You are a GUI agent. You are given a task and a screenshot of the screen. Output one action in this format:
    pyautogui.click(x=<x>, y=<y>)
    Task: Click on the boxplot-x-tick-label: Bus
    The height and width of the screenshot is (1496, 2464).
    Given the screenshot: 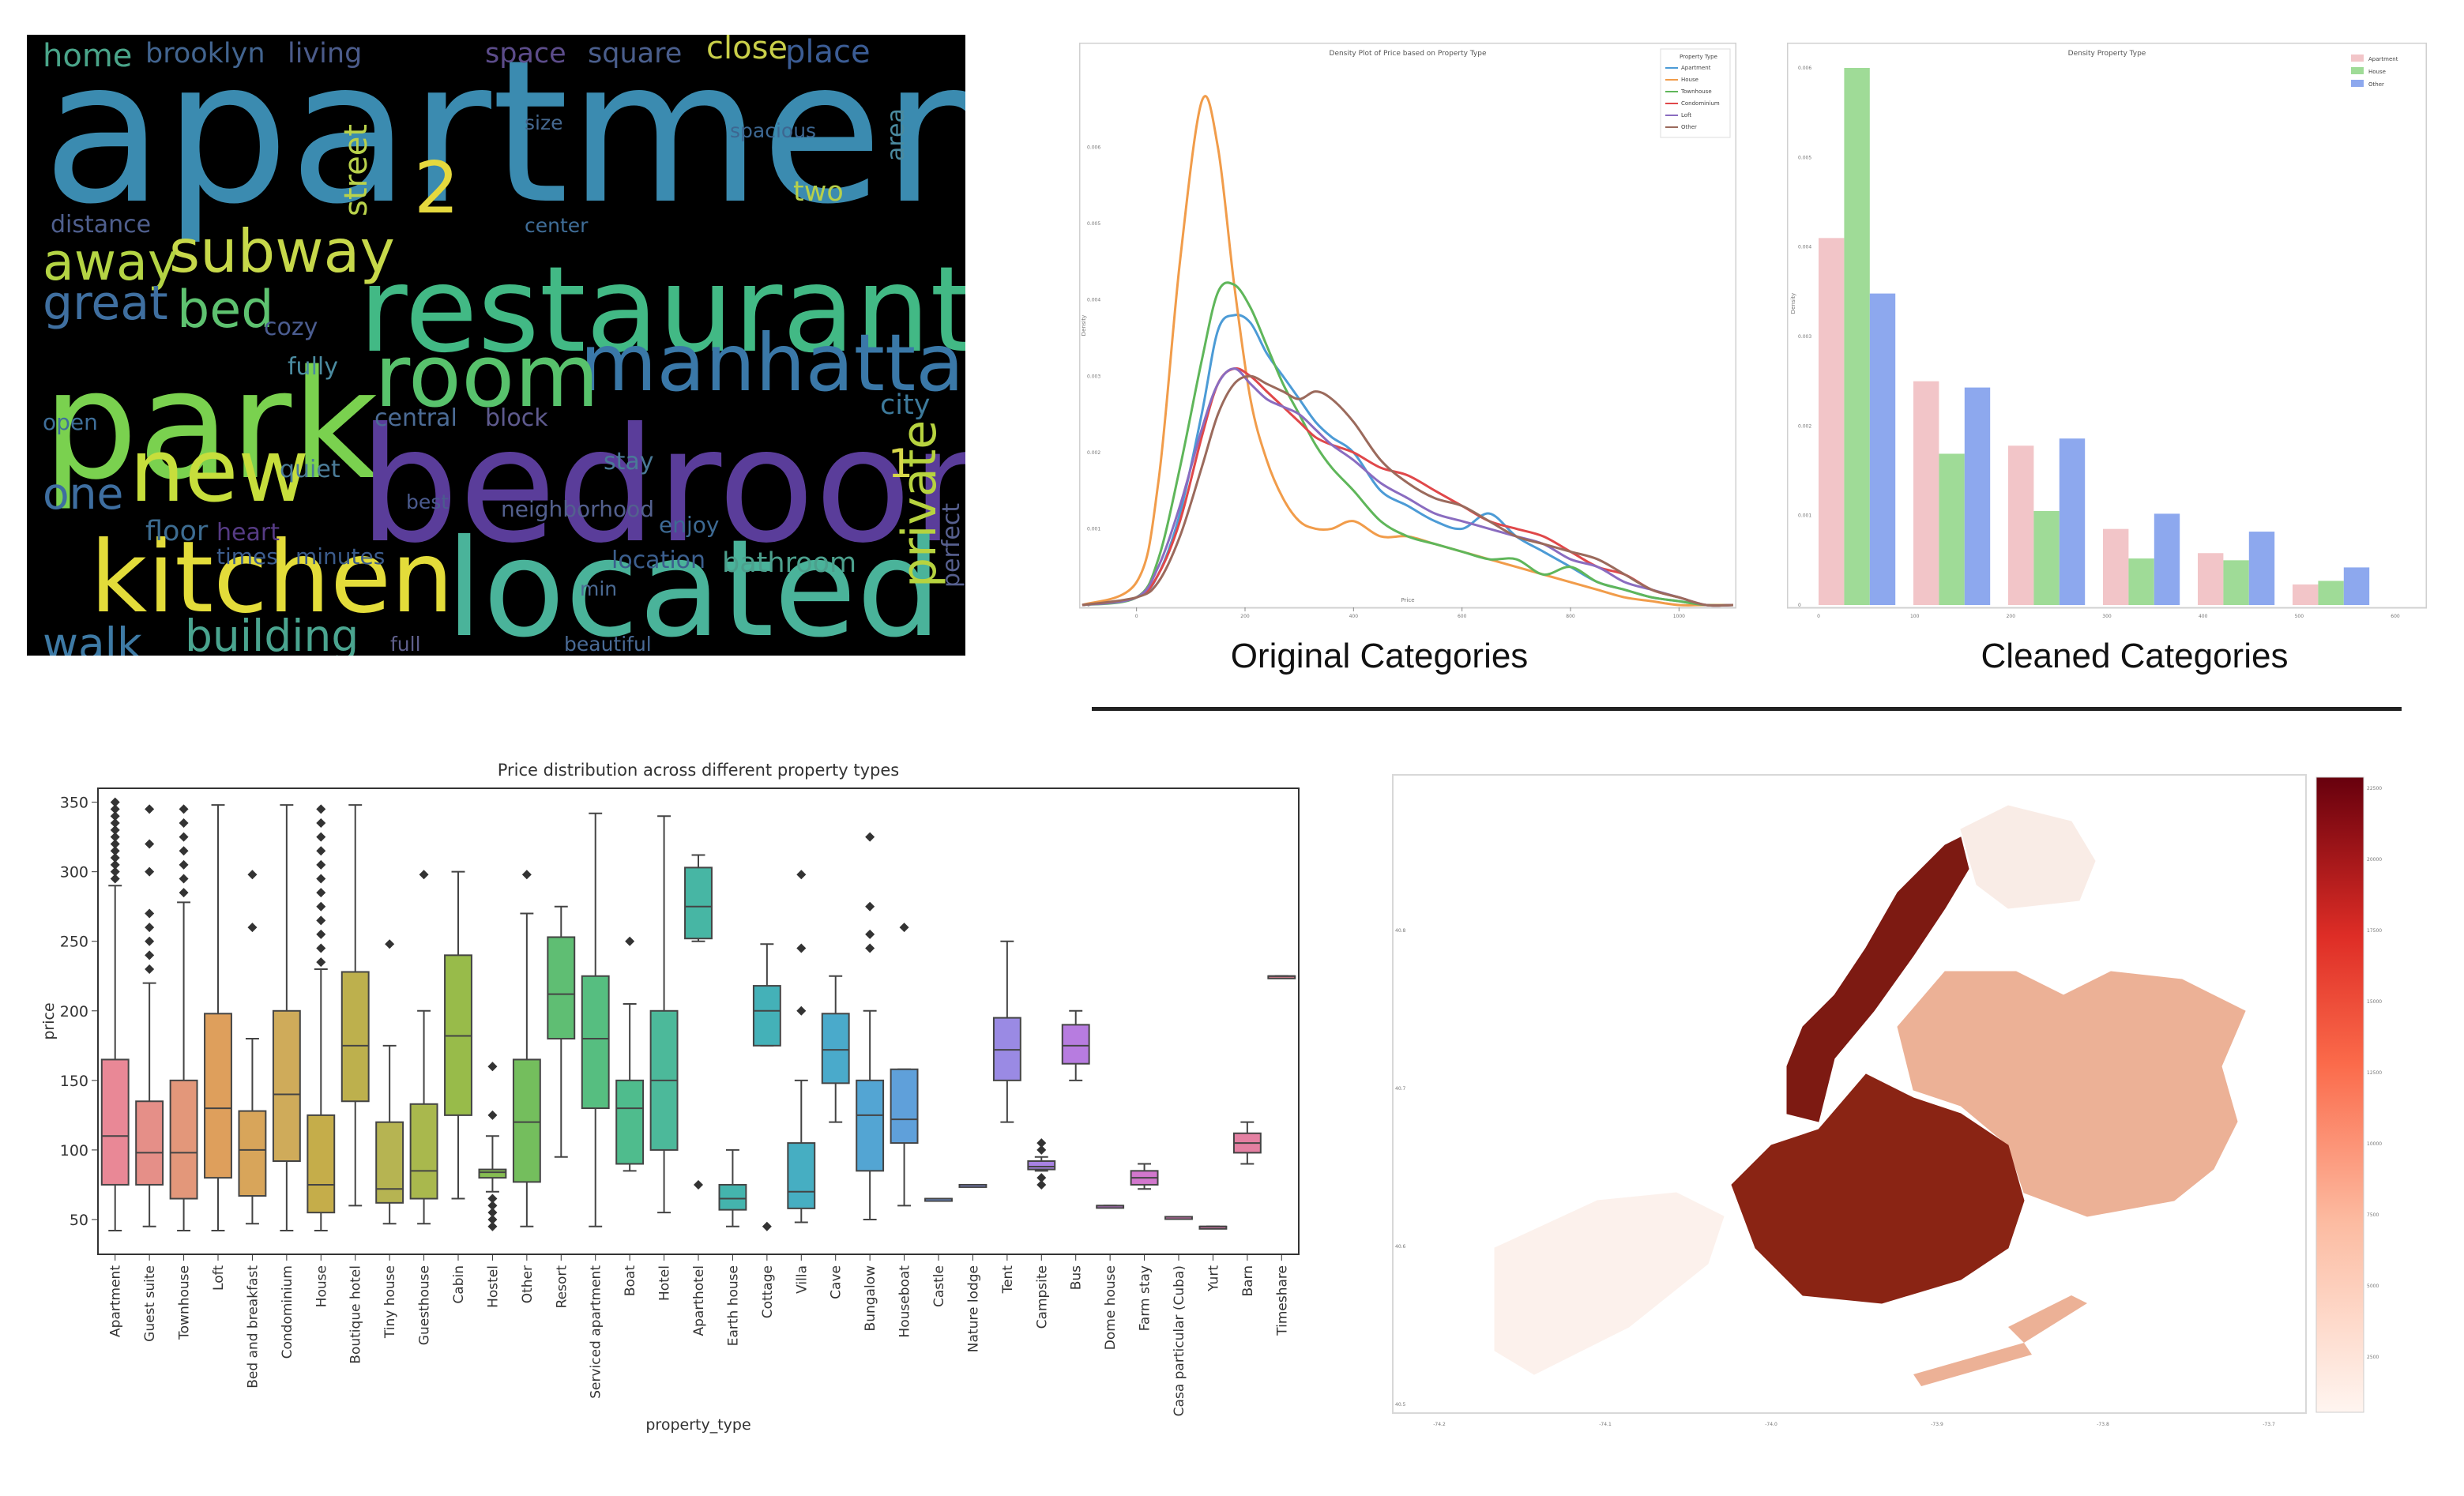 What is the action you would take?
    pyautogui.click(x=1077, y=1277)
    